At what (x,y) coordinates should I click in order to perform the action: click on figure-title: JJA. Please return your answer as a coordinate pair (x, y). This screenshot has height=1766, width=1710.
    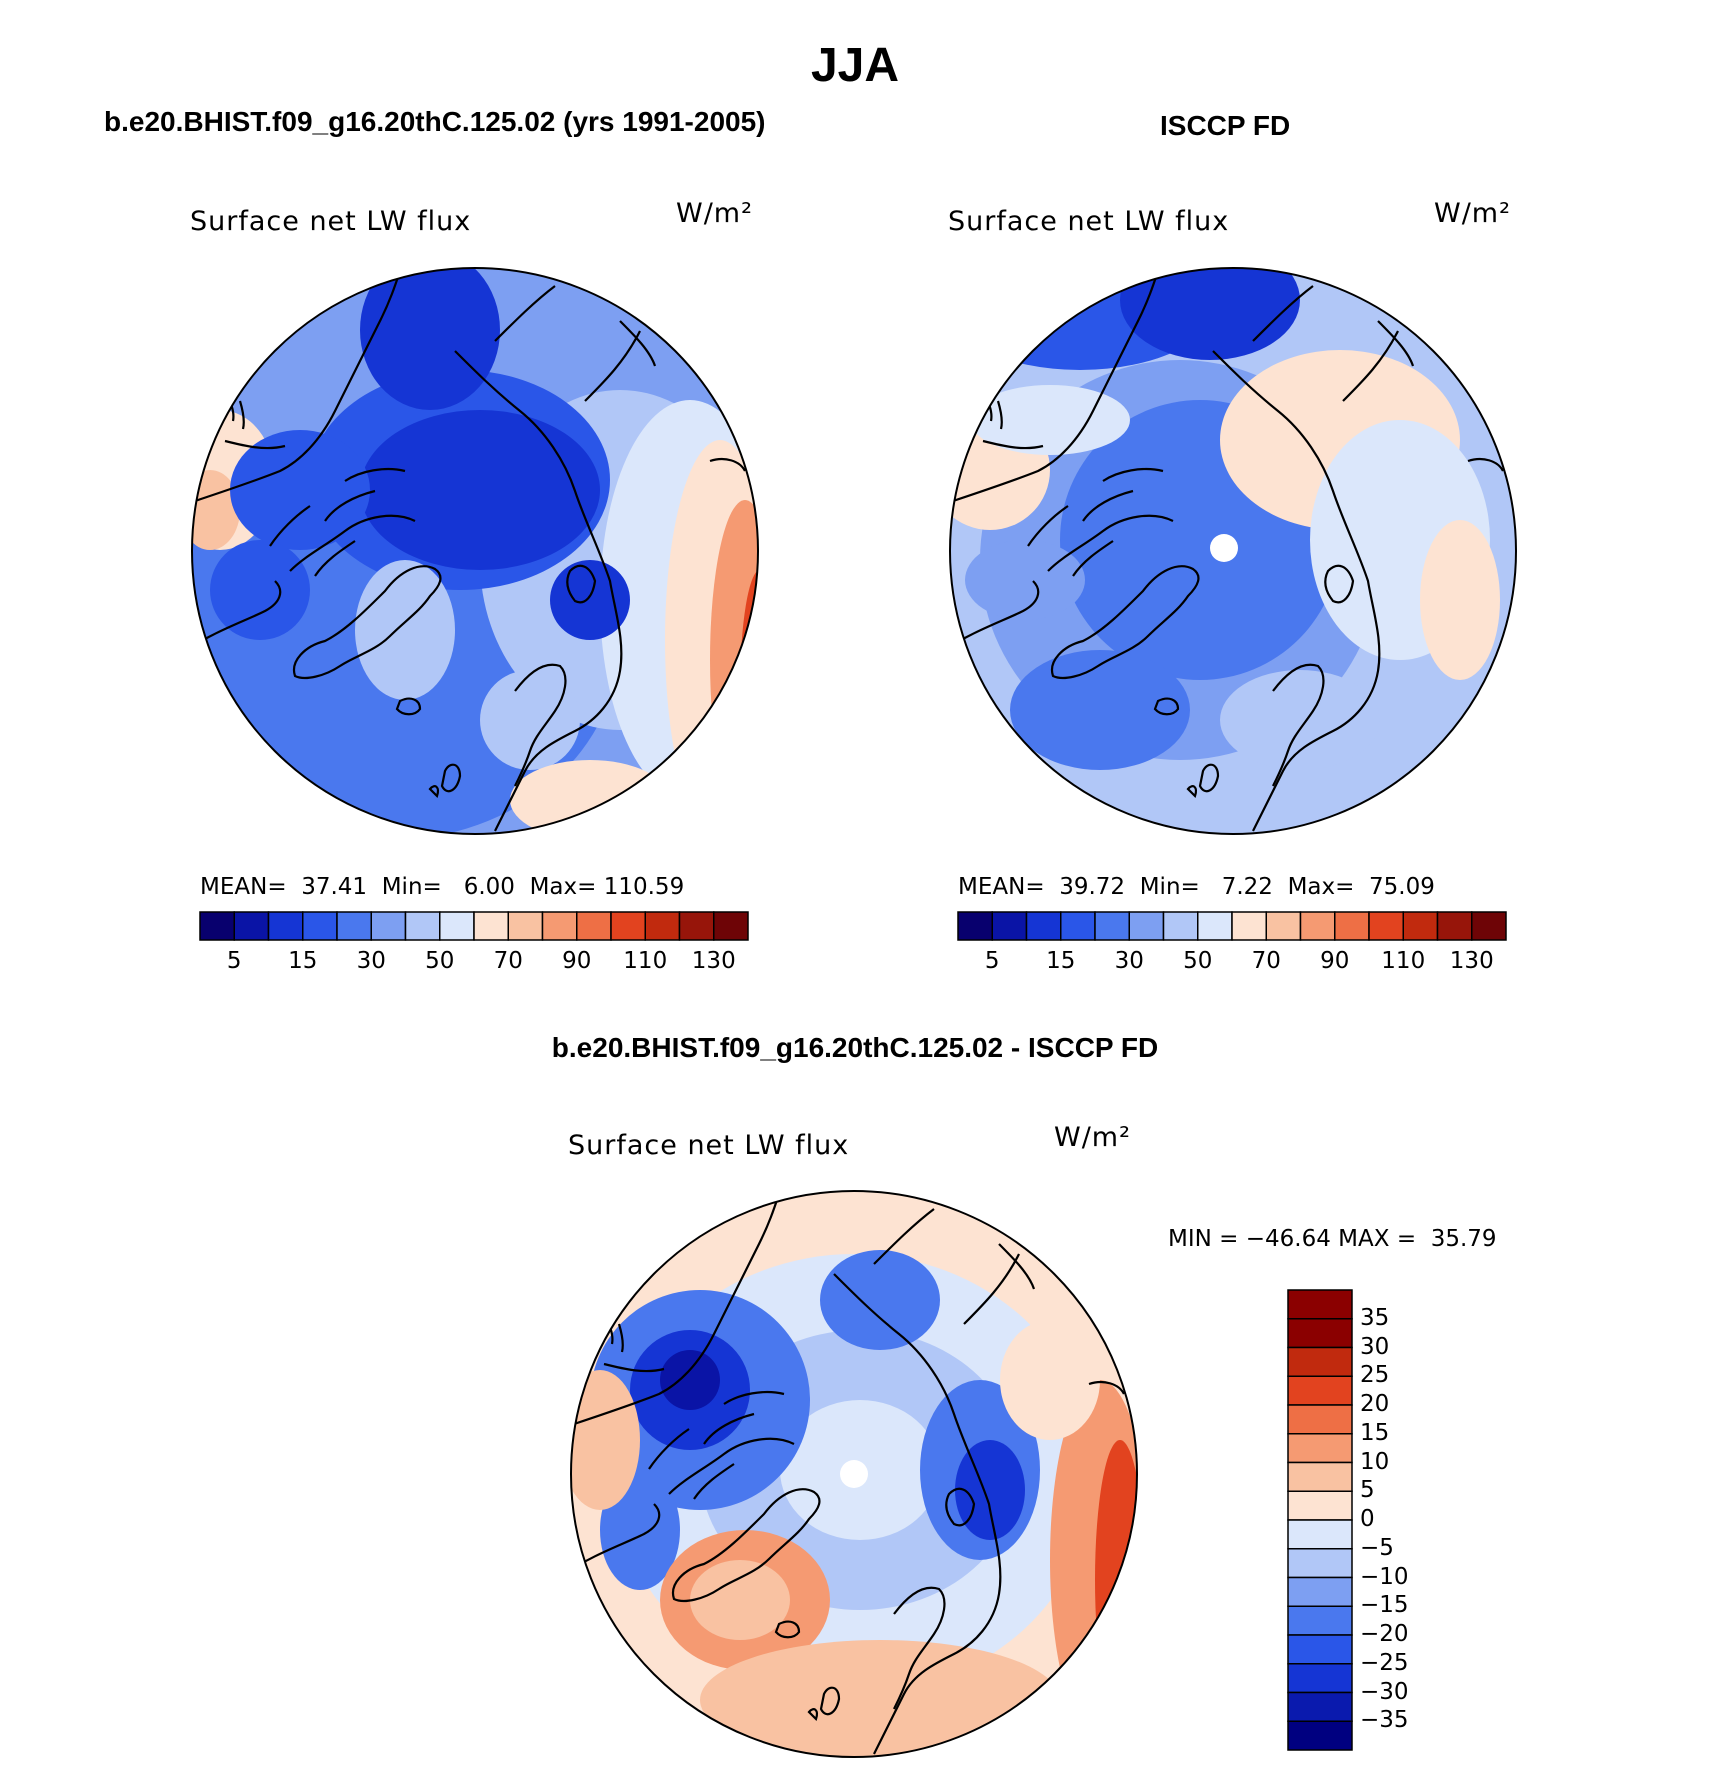
    Looking at the image, I should click on (855, 65).